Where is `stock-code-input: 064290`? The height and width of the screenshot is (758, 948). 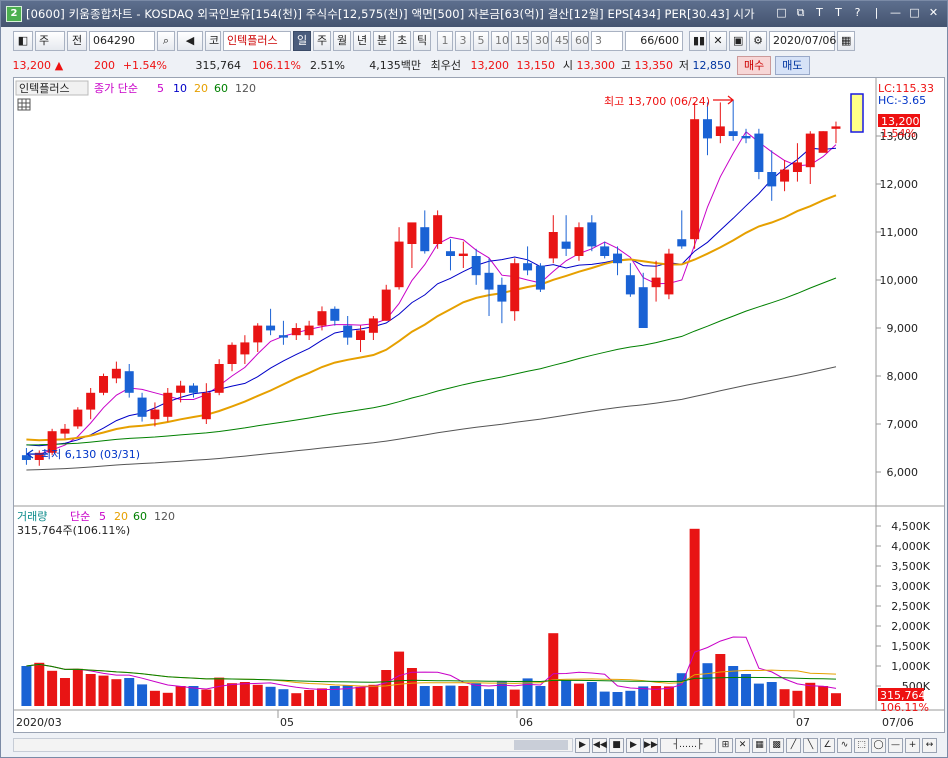
stock-code-input: 064290 is located at coordinates (122, 41).